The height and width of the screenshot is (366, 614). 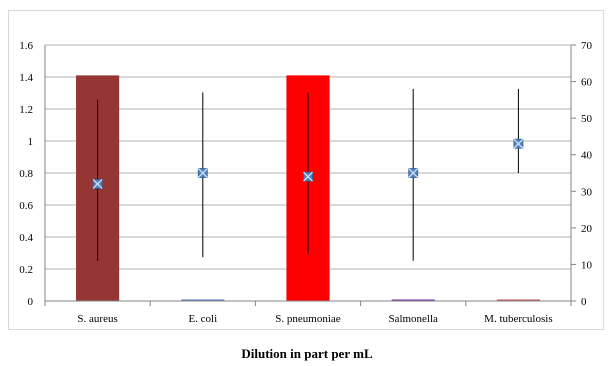 What do you see at coordinates (26, 78) in the screenshot?
I see `y-left-tick-label: 1.4` at bounding box center [26, 78].